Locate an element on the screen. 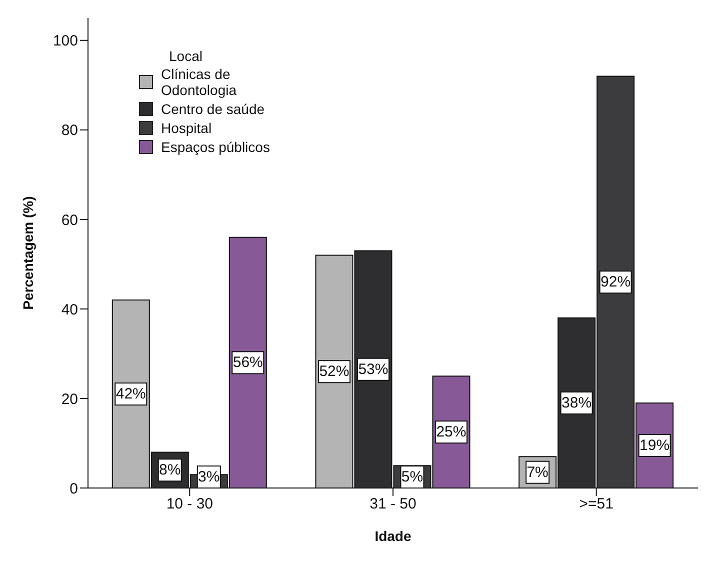  y-tick-label: 80 is located at coordinates (69, 131).